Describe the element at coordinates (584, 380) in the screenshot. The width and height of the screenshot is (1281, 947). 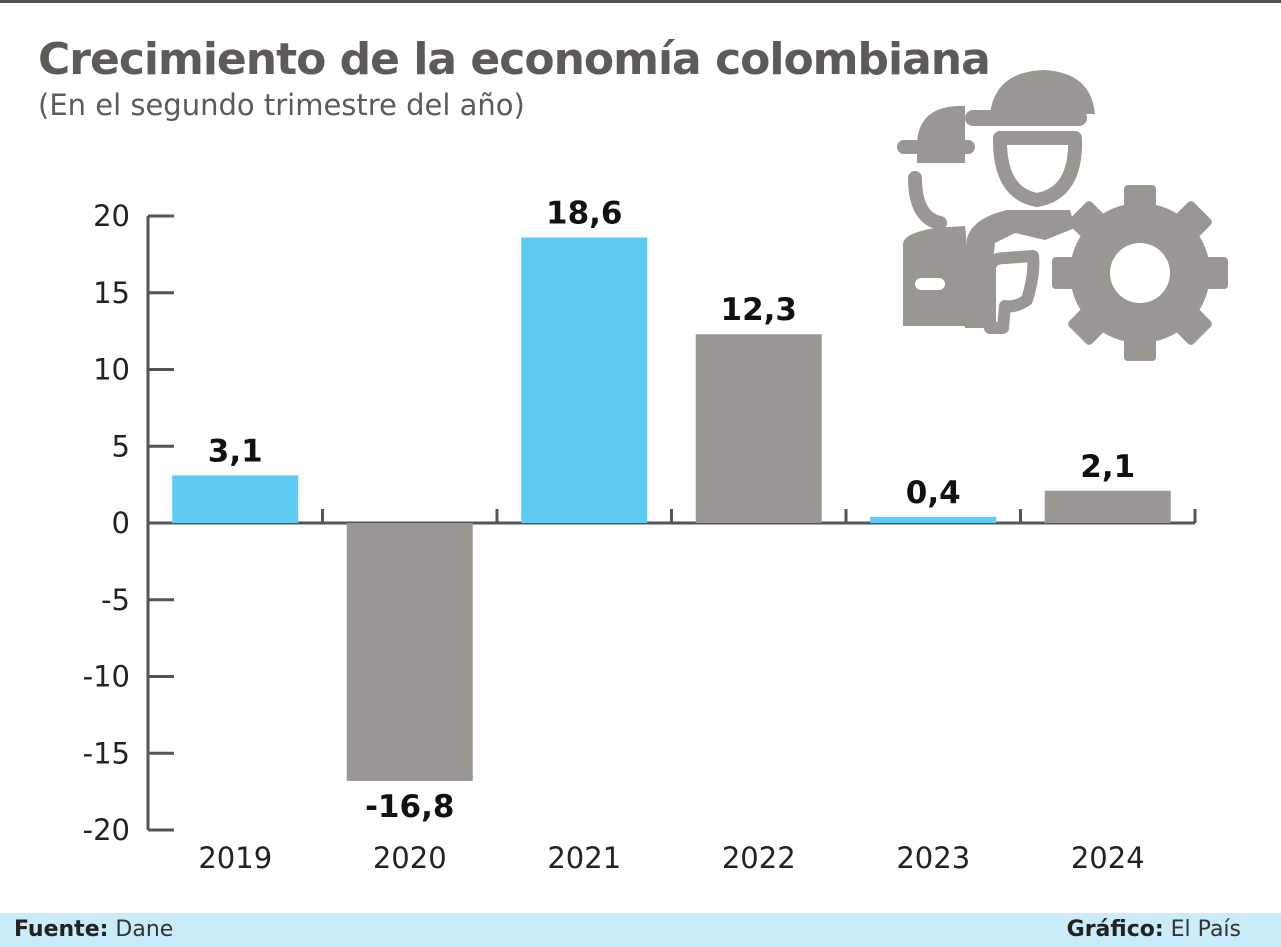
I see `bar-2021` at that location.